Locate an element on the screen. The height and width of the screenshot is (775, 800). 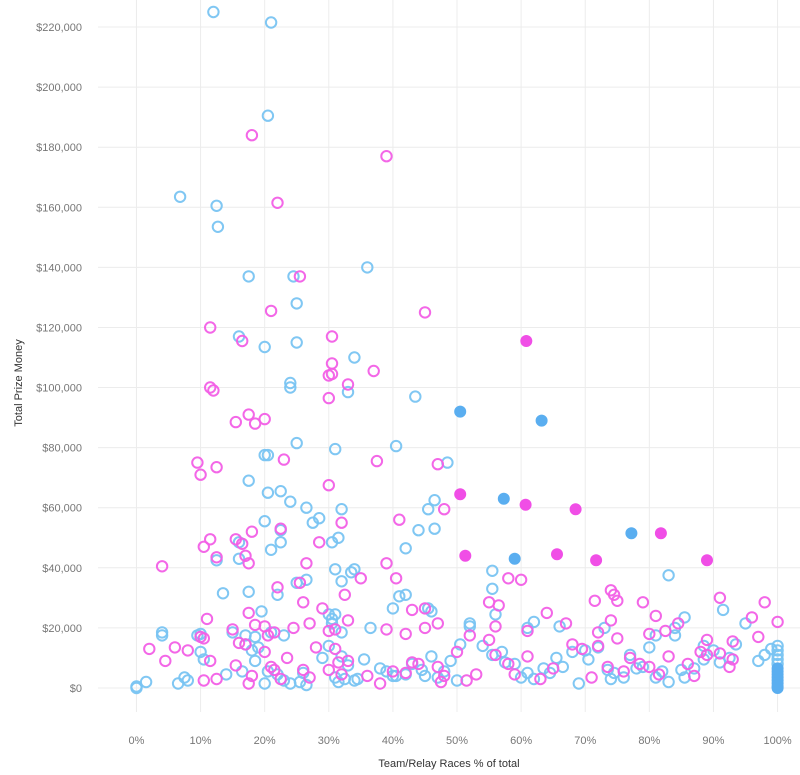
y-tick-label: $220,000 is located at coordinates (59, 28).